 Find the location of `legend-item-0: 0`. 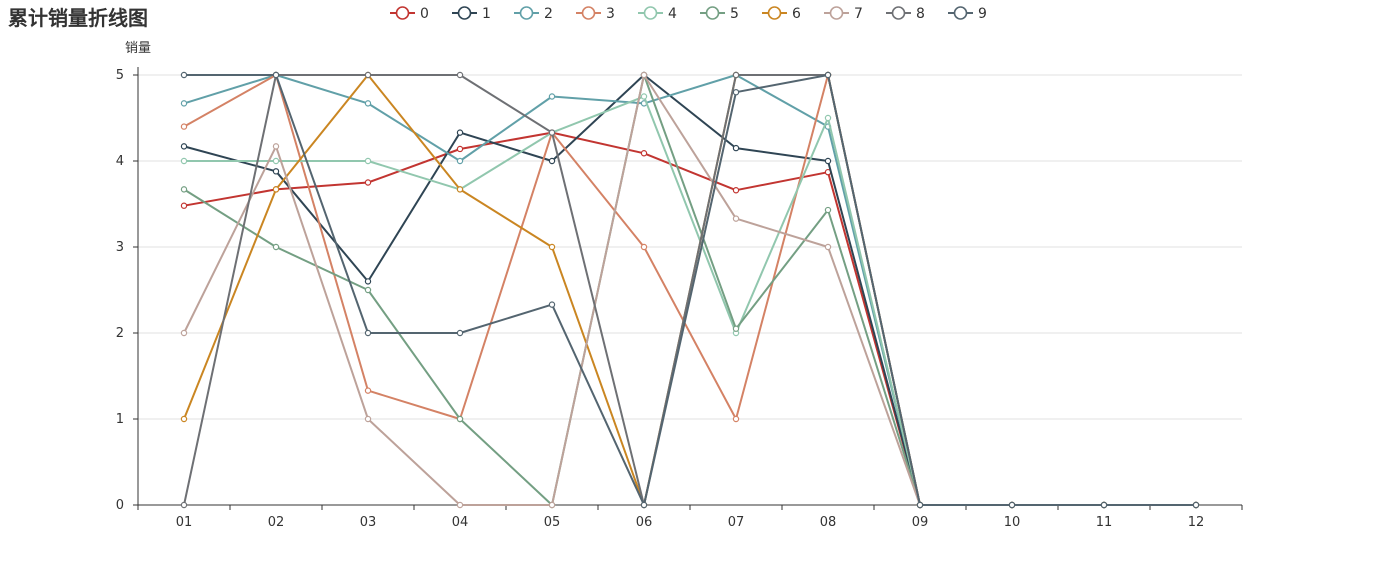

legend-item-0: 0 is located at coordinates (409, 14).